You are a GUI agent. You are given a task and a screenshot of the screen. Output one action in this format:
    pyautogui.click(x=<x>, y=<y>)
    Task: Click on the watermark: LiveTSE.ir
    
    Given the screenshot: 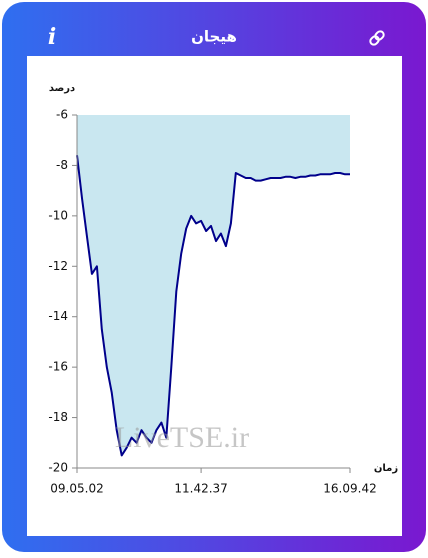 What is the action you would take?
    pyautogui.click(x=182, y=437)
    